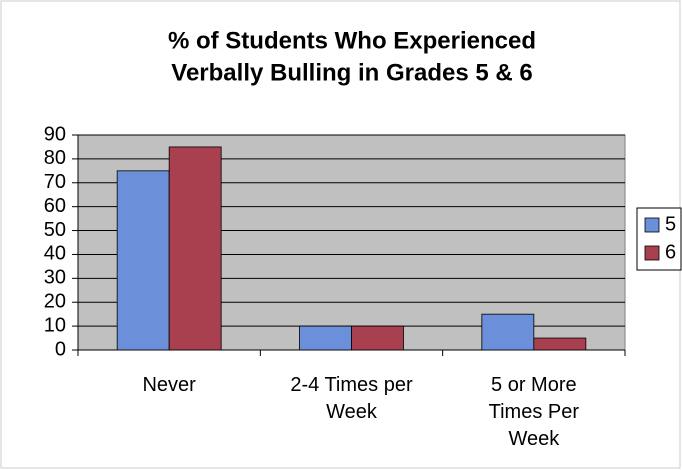  Describe the element at coordinates (55, 278) in the screenshot. I see `y-tick-label: 30` at that location.